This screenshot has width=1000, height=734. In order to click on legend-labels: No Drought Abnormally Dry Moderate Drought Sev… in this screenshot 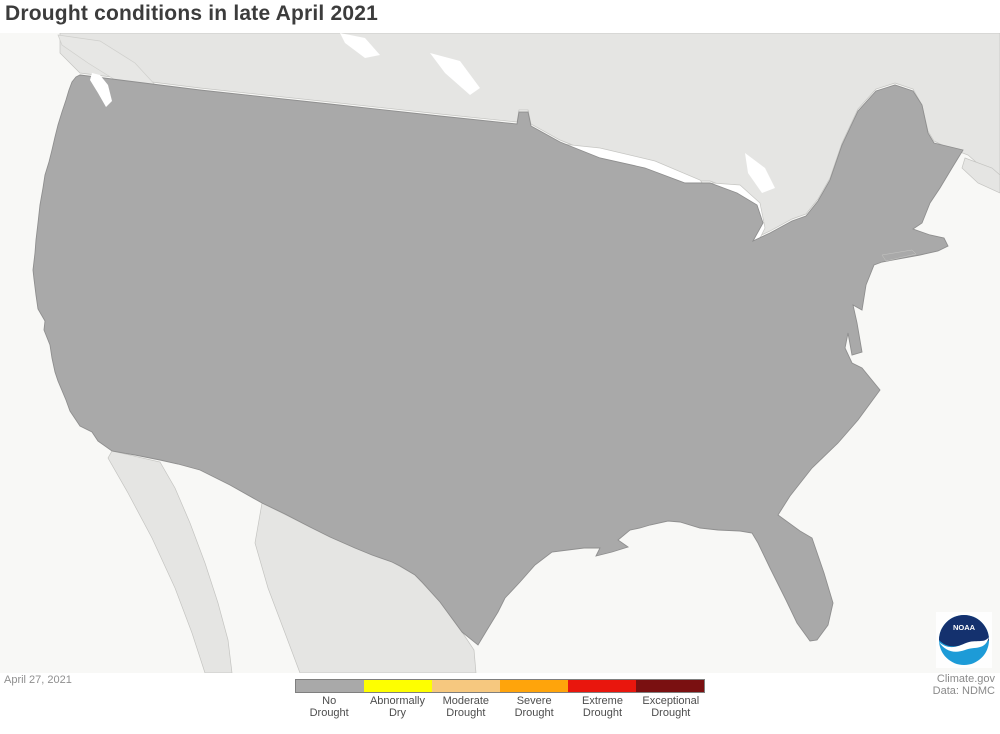, I will do `click(500, 707)`.